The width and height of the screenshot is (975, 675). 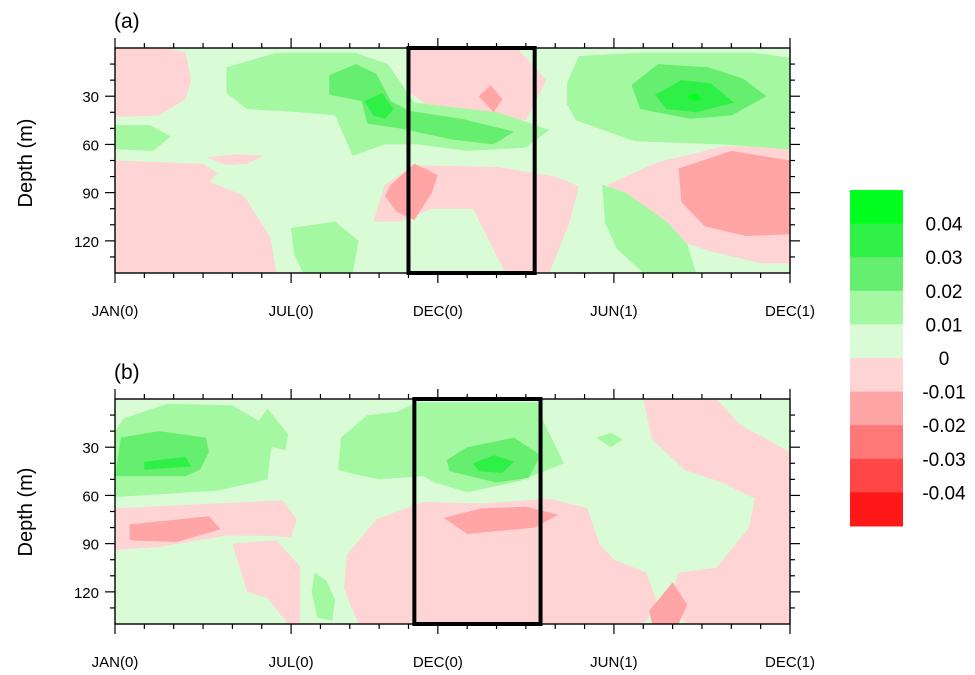 What do you see at coordinates (115, 311) in the screenshot?
I see `panel-a-xtick-label: JAN(0)` at bounding box center [115, 311].